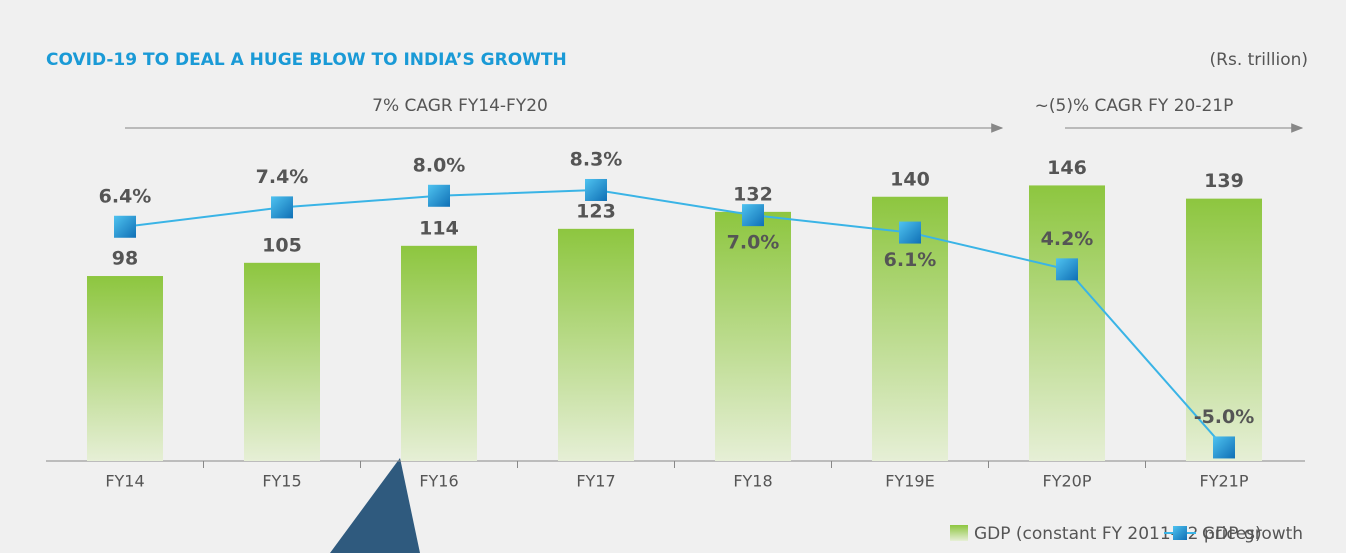  Describe the element at coordinates (595, 481) in the screenshot. I see `x-tick-label: FY17` at that location.